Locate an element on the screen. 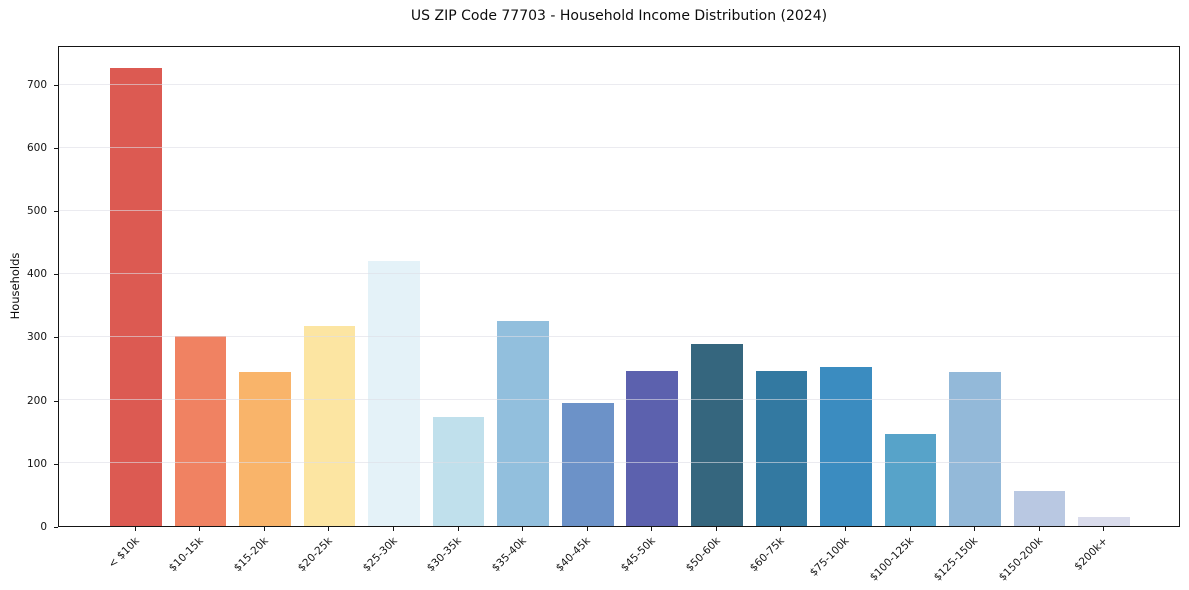 This screenshot has height=590, width=1189. x-tick-label: $60-75k is located at coordinates (767, 555).